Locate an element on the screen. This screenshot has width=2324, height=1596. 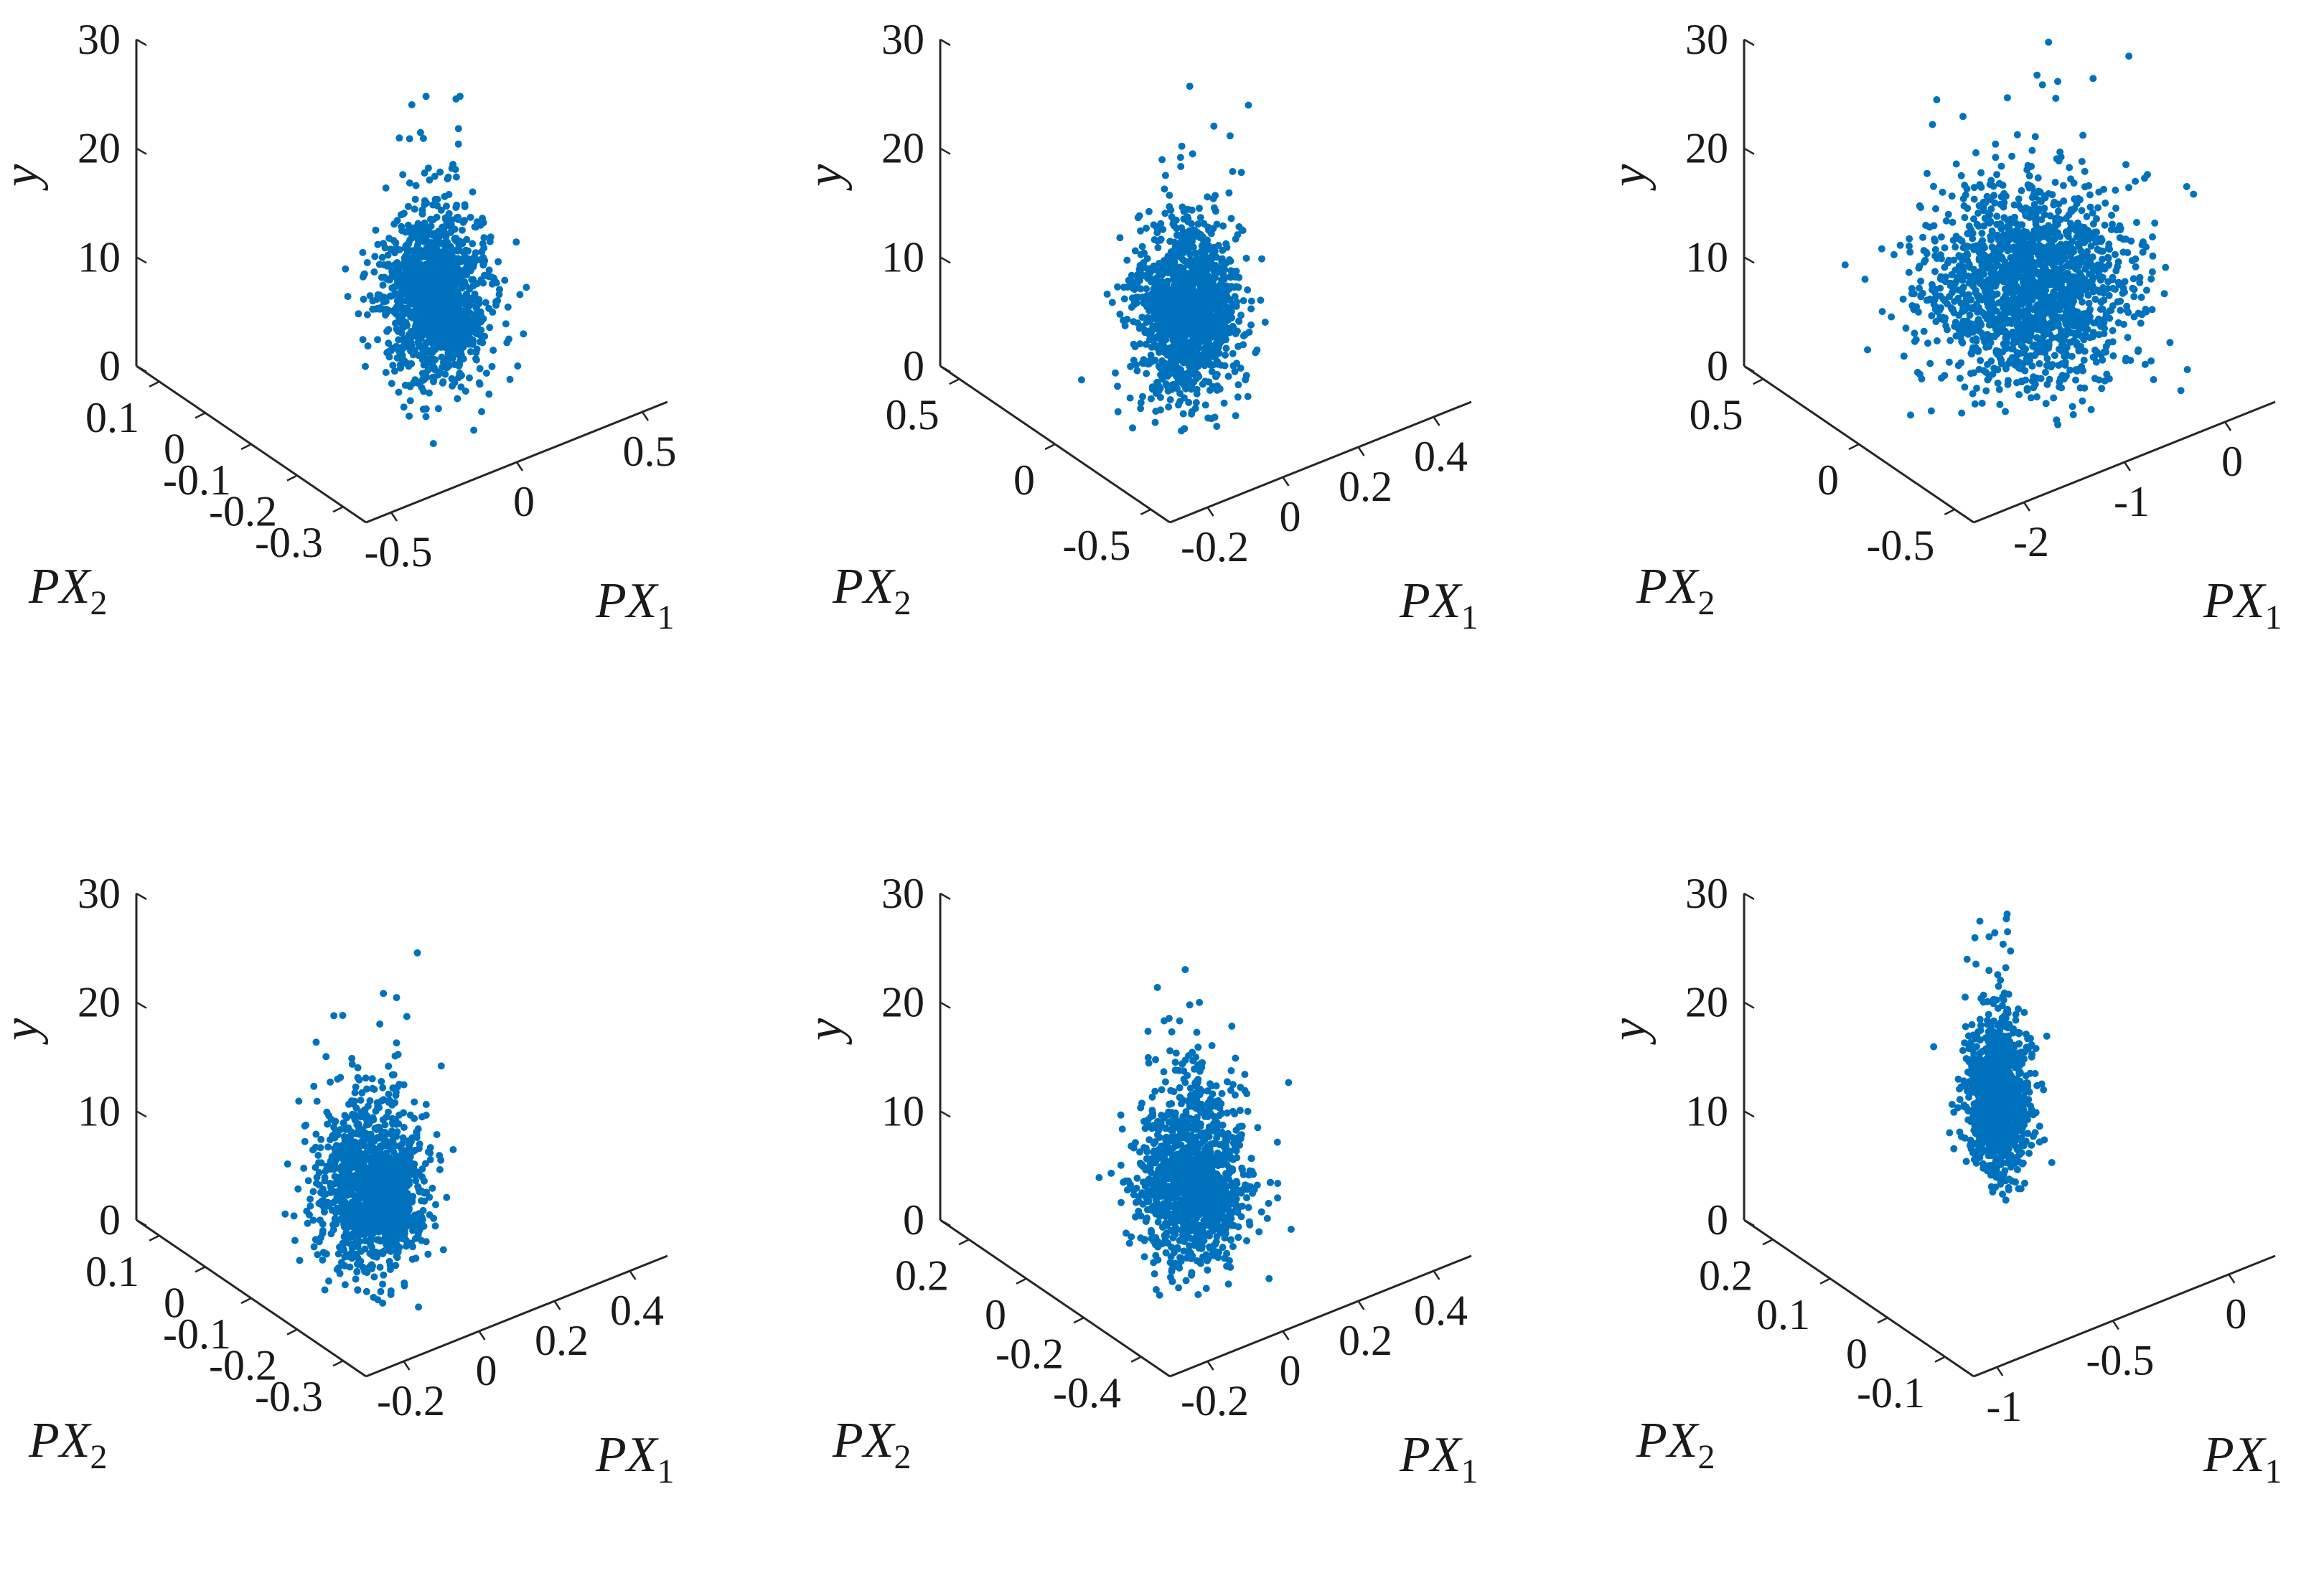
x-tick-label: 0.5 is located at coordinates (650, 451).